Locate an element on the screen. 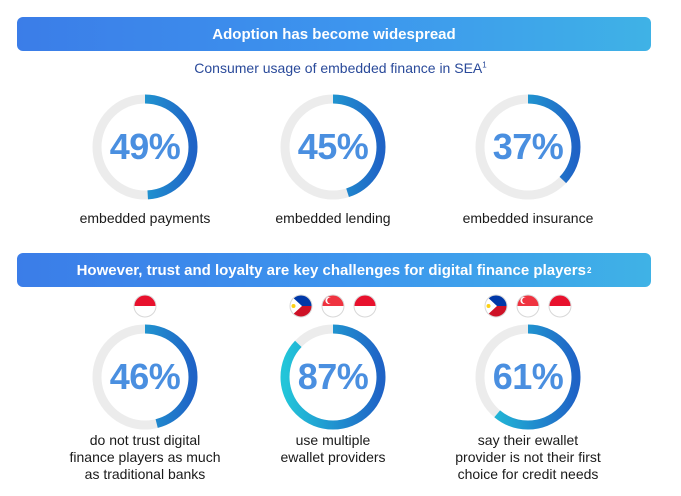 This screenshot has width=681, height=496. caption-line: embedded lending is located at coordinates (333, 218).